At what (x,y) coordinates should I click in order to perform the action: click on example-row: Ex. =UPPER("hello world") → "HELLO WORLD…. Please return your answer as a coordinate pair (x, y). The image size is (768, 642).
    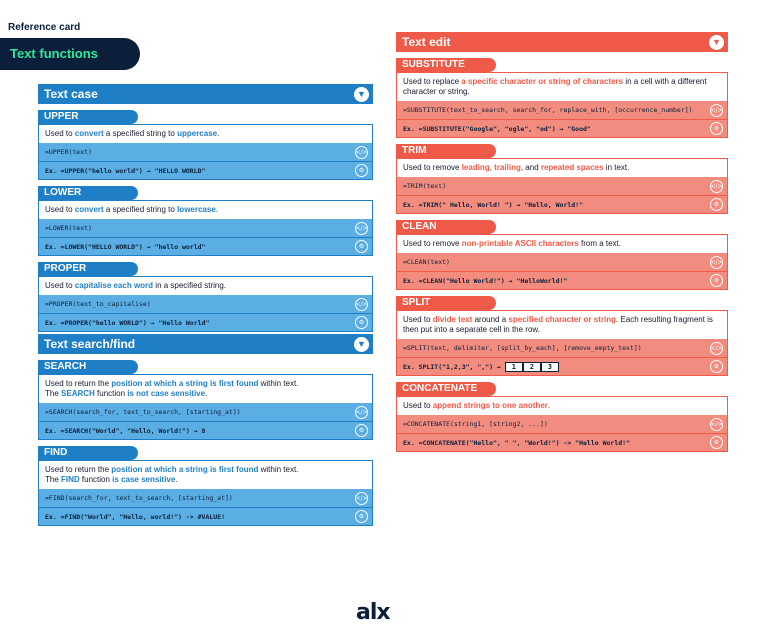
    Looking at the image, I should click on (205, 170).